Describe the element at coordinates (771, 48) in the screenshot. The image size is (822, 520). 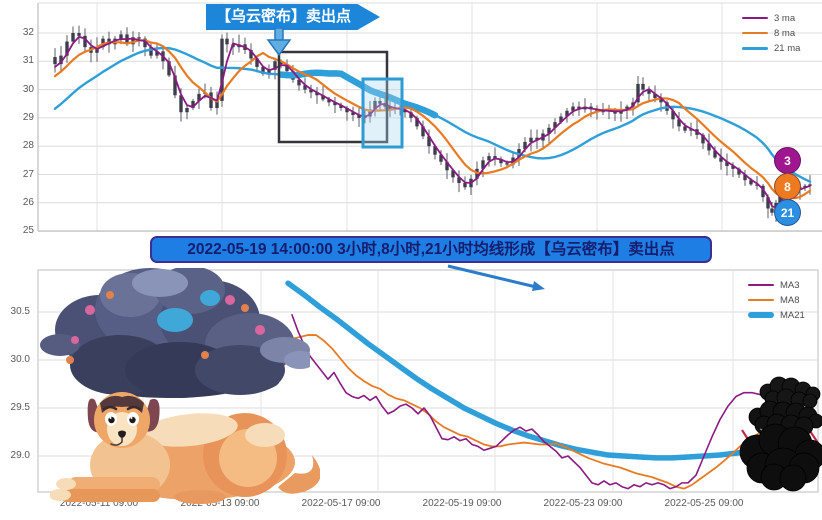
I see `top-legend-item: 21 ma` at that location.